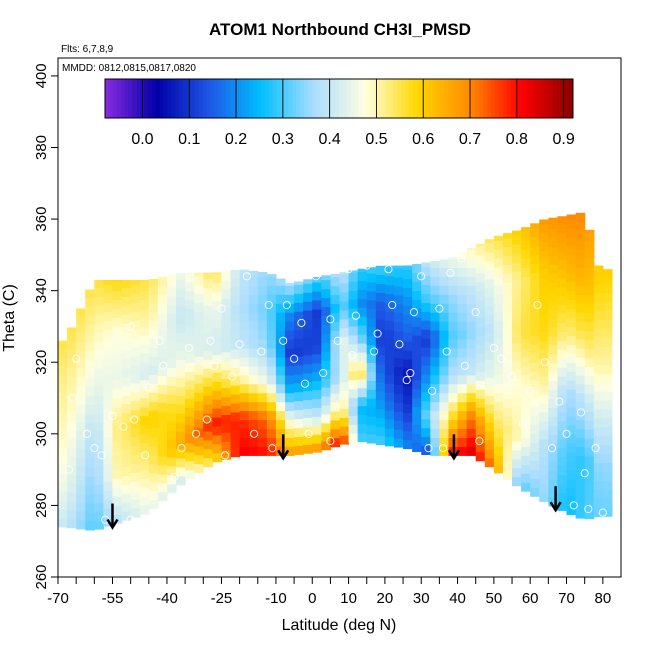 The height and width of the screenshot is (650, 650). I want to click on colorbar-tick-label: 0.2, so click(236, 139).